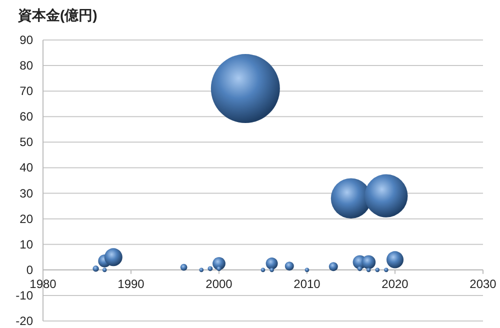 The width and height of the screenshot is (500, 328). Describe the element at coordinates (27, 219) in the screenshot. I see `y-tick-label: 20` at that location.